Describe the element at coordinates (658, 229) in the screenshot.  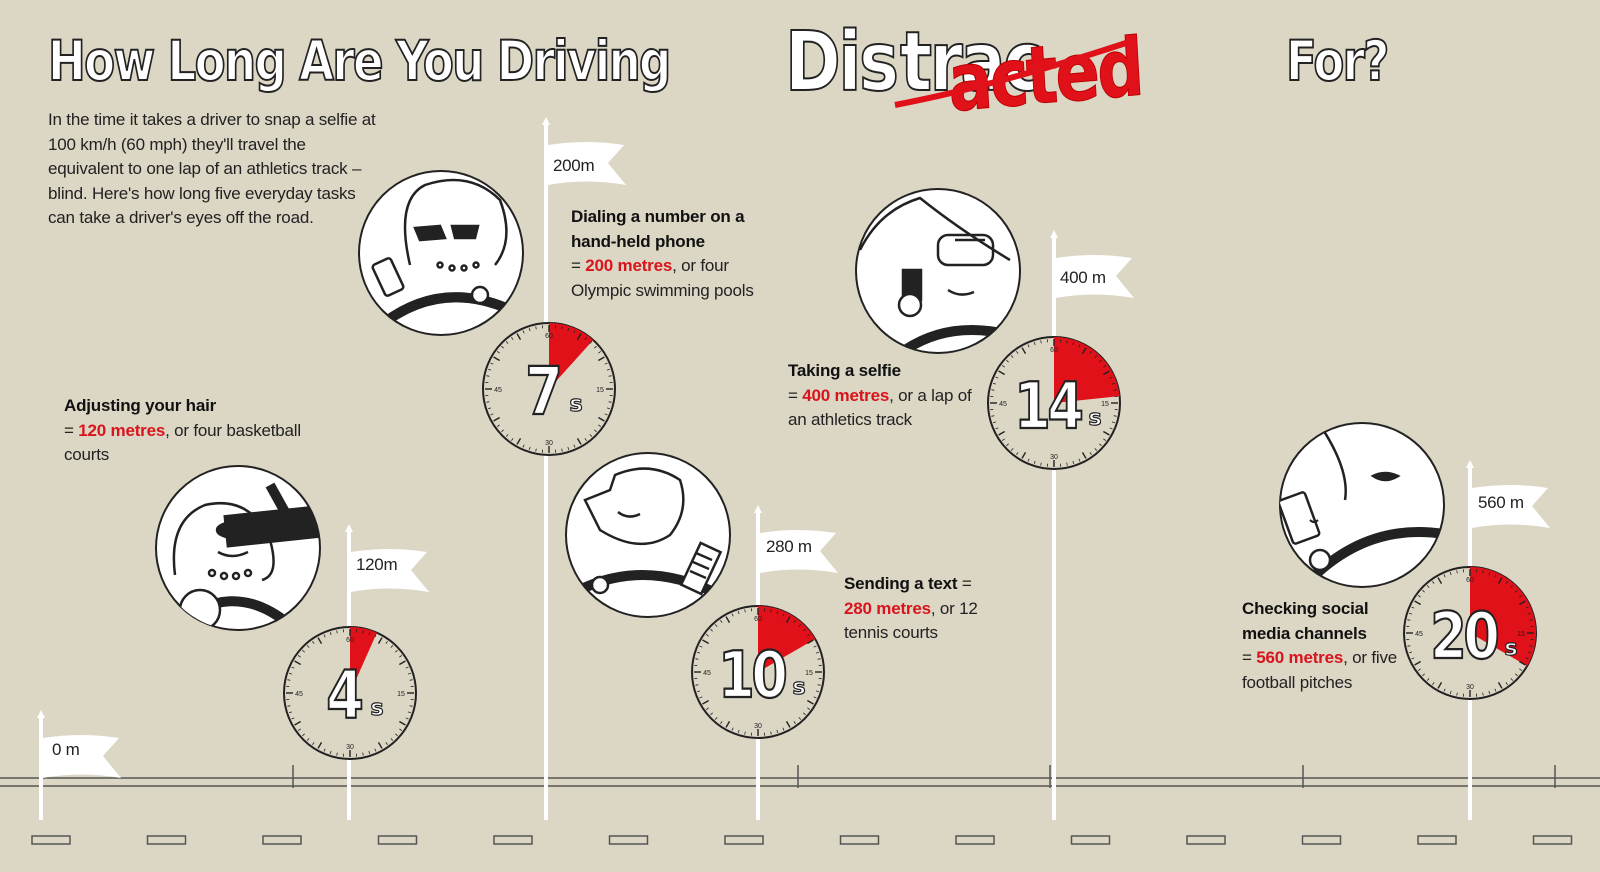
I see `caption-title: Dialing a number on a hand-held phone` at that location.